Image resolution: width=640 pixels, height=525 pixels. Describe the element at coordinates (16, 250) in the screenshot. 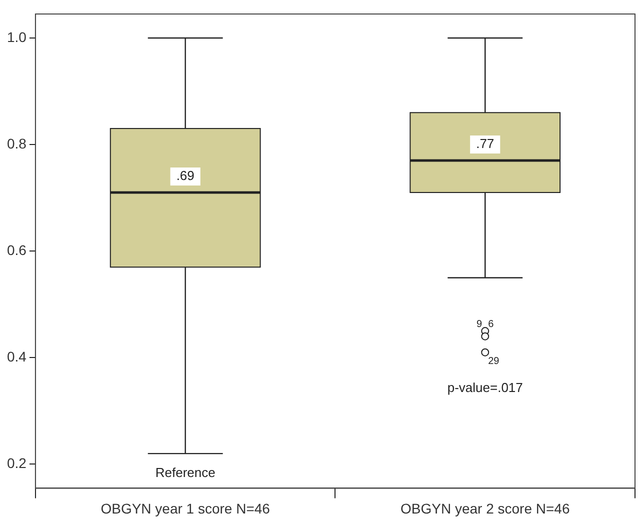

I see `y-tick-label: 0.6` at that location.